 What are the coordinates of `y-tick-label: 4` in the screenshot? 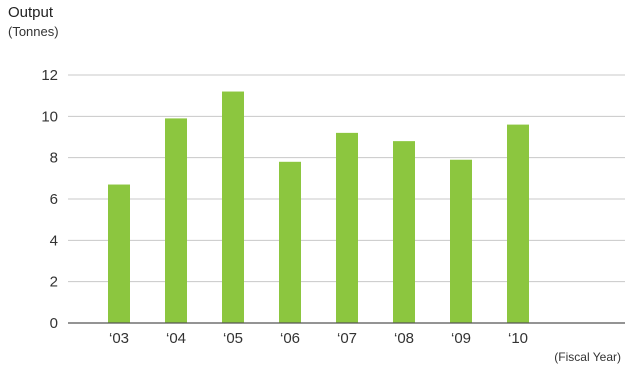 It's located at (54, 240).